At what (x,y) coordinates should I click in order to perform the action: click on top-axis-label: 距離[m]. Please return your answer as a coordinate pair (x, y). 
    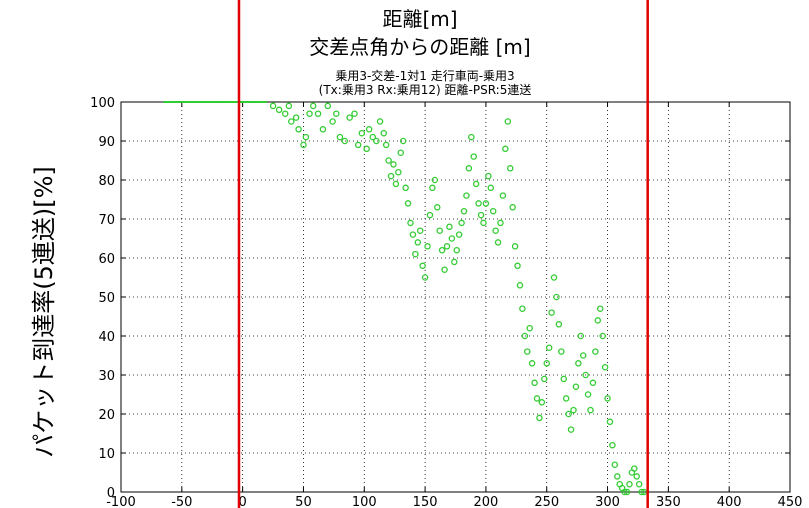
    Looking at the image, I should click on (419, 19).